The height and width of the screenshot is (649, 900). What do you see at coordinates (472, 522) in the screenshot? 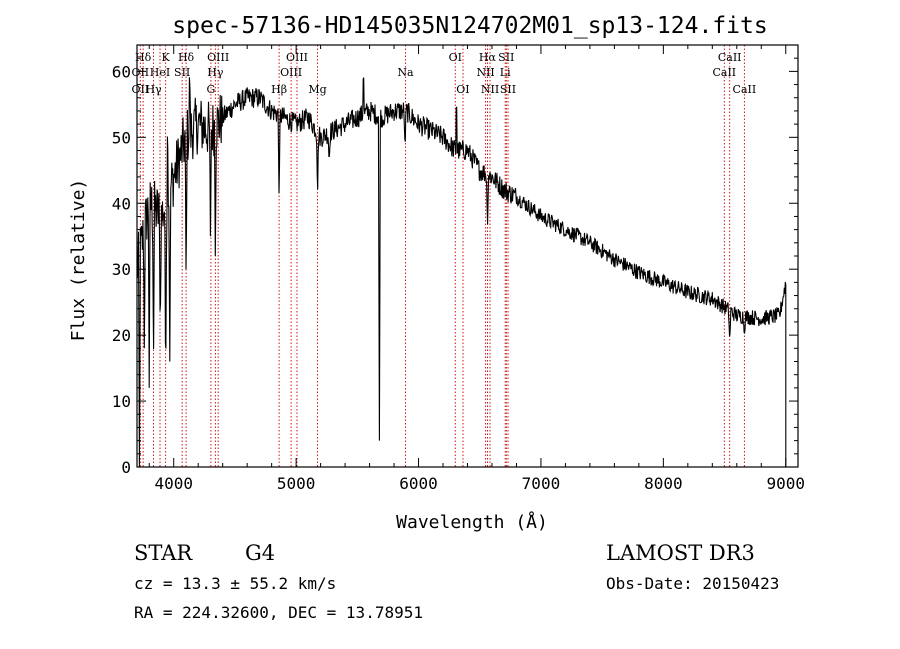
I see `x-axis-label: Wavelength (Å)` at bounding box center [472, 522].